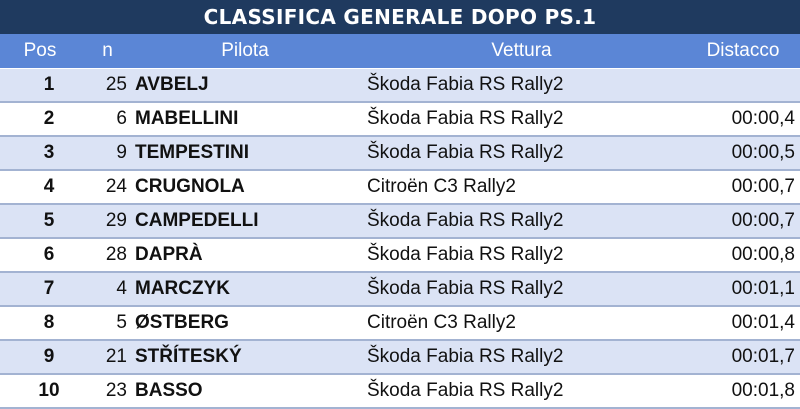  I want to click on row-pos: 9, so click(49, 356).